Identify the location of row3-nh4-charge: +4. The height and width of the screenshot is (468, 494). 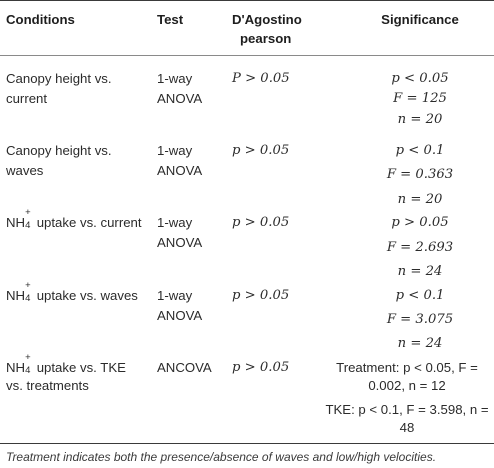
(29, 219).